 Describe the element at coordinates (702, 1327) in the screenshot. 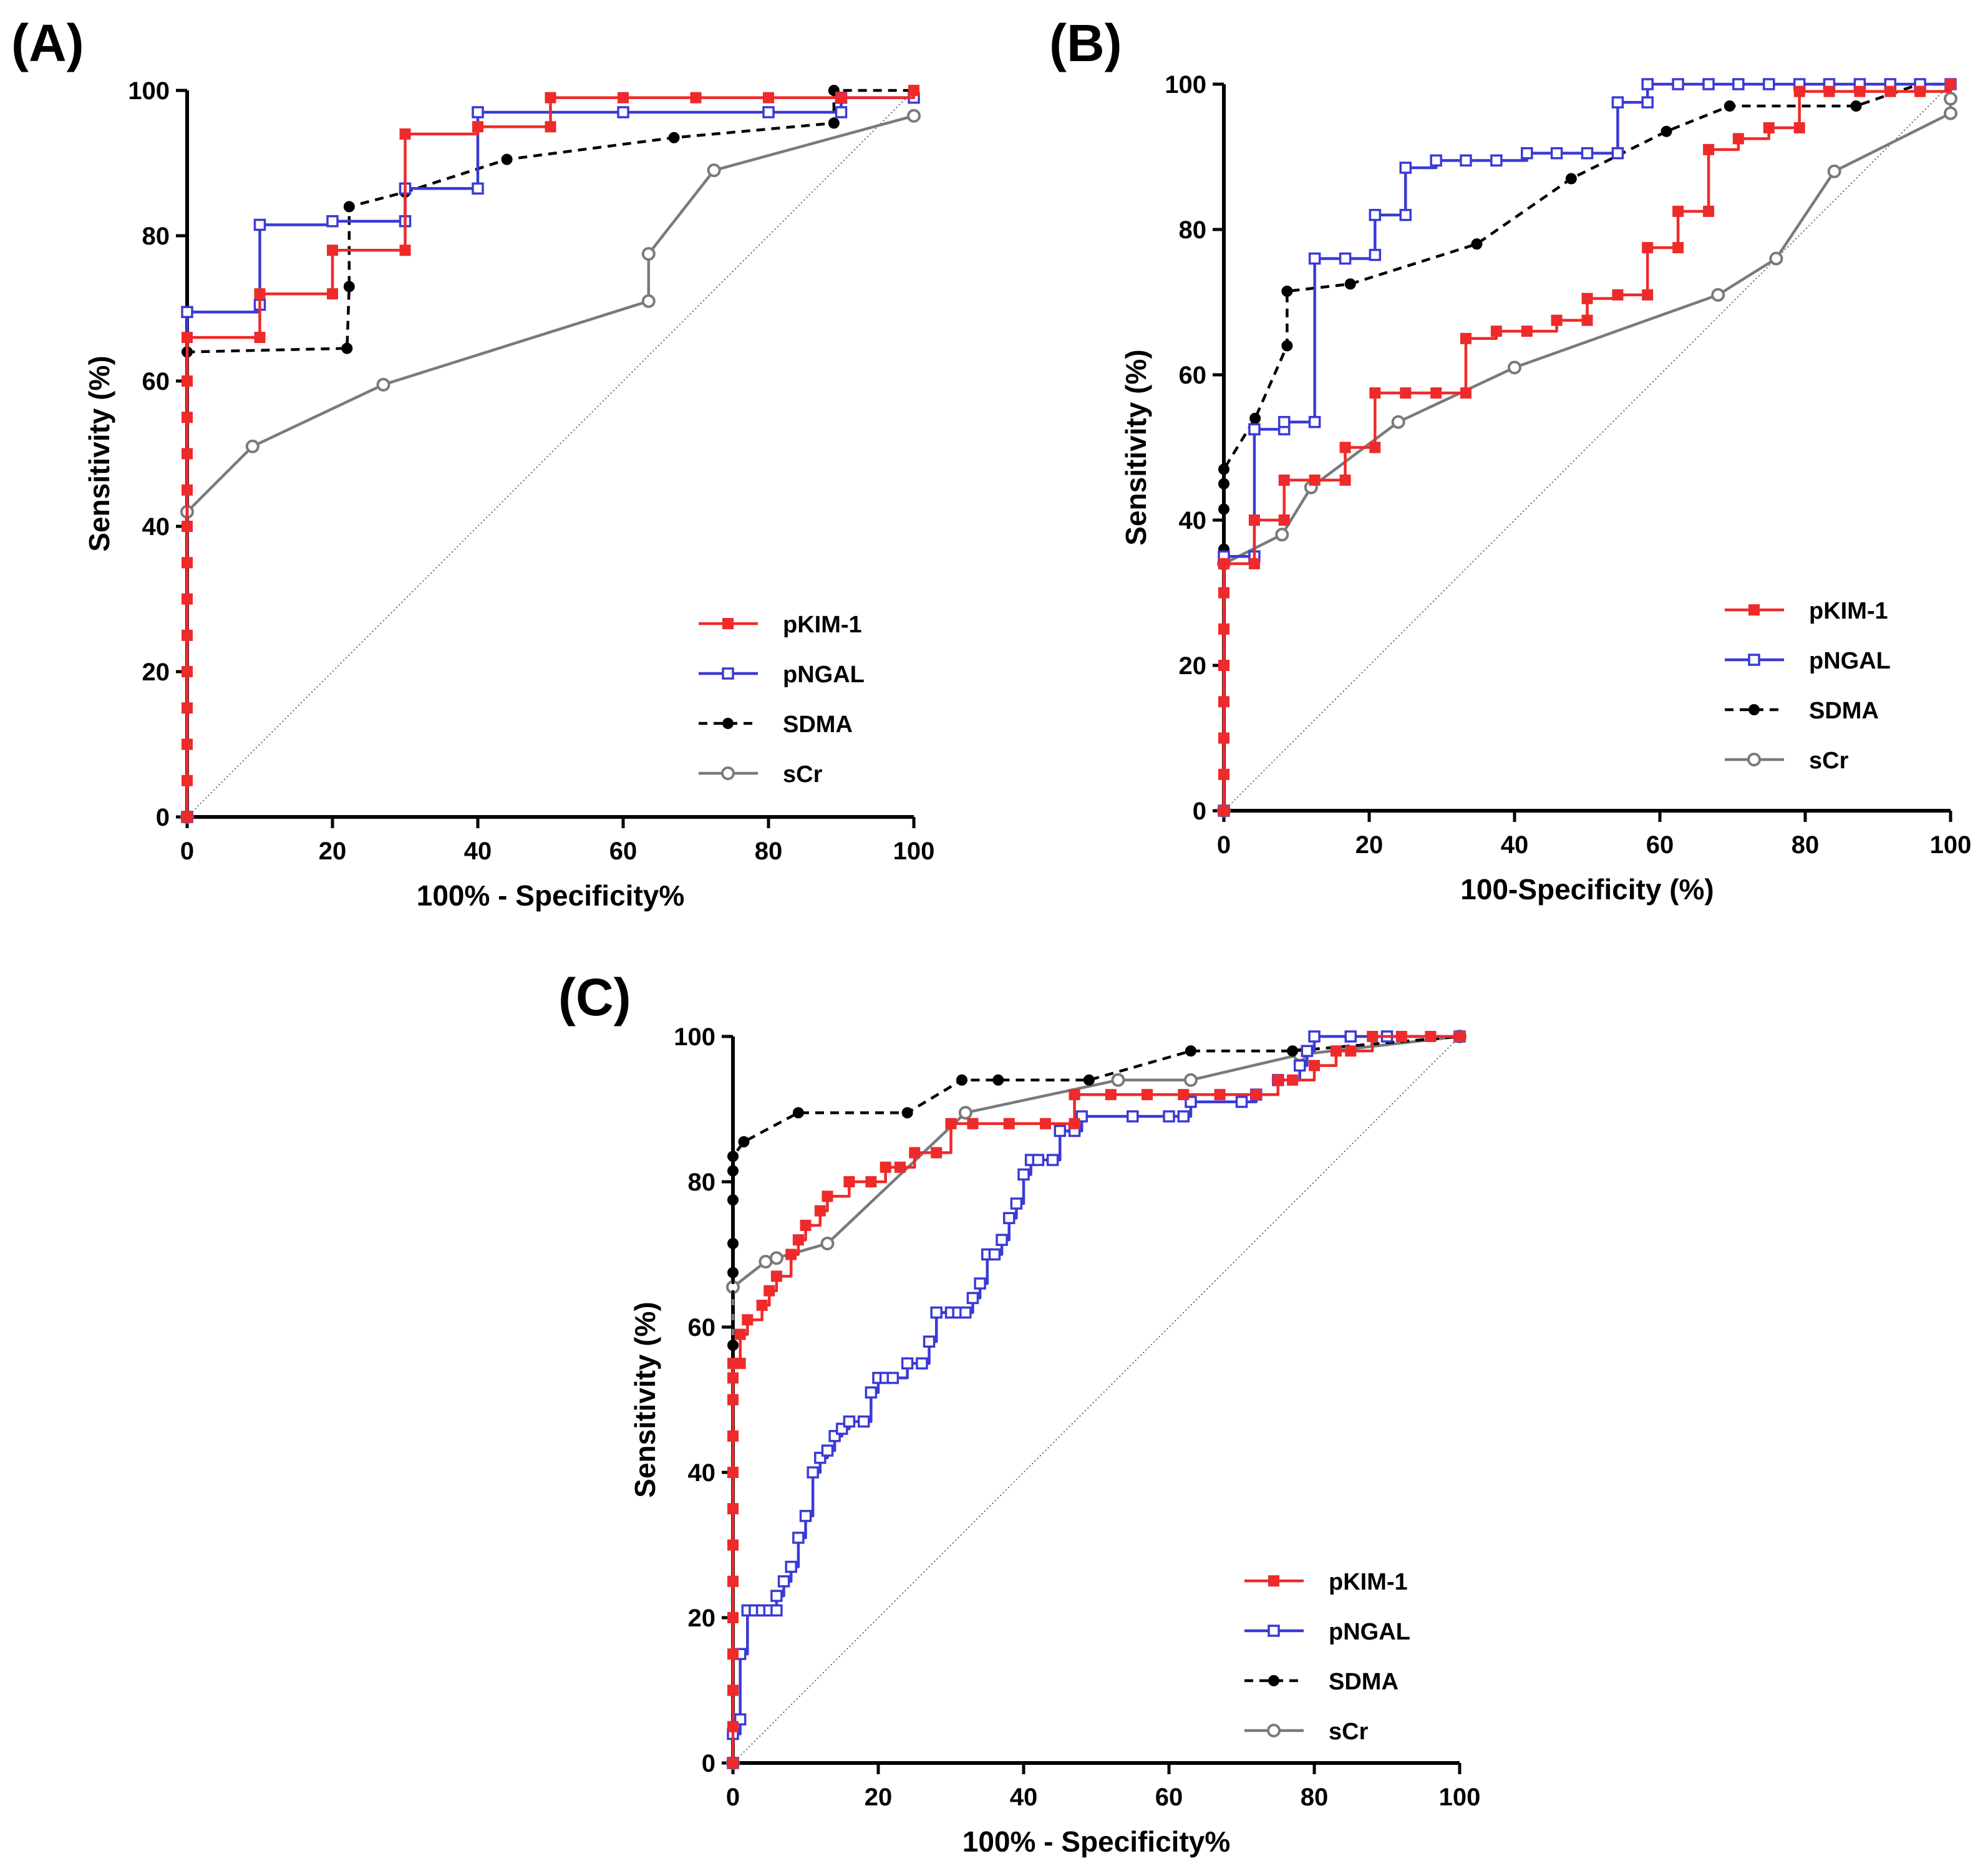

I see `y-tick-label: 60` at that location.